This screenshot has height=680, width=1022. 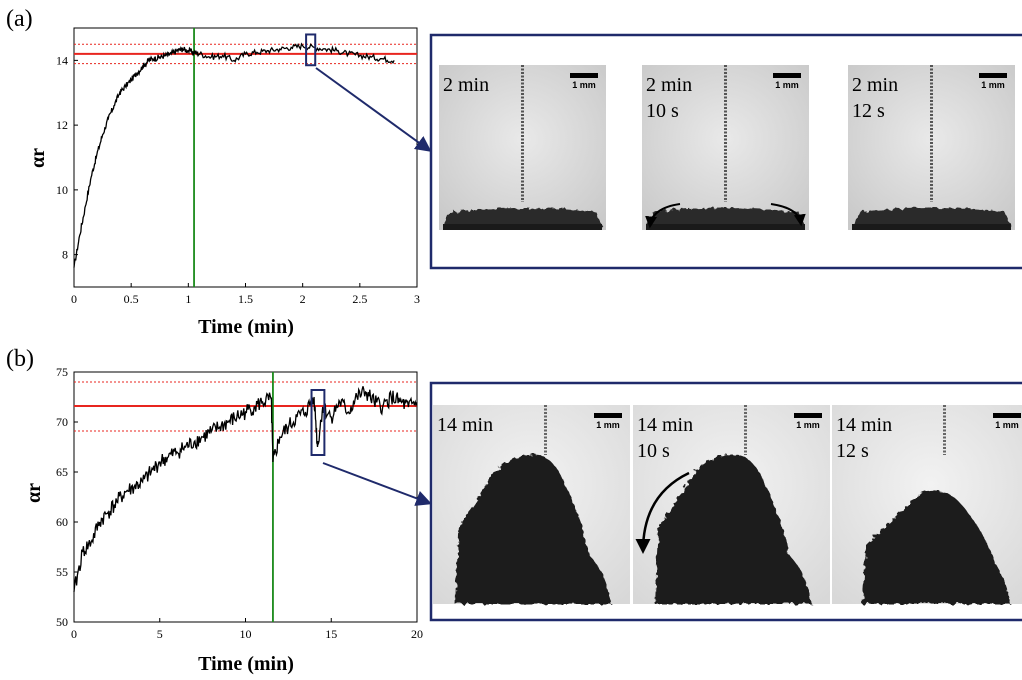 What do you see at coordinates (234, 155) in the screenshot?
I see `chart-a-series-line` at bounding box center [234, 155].